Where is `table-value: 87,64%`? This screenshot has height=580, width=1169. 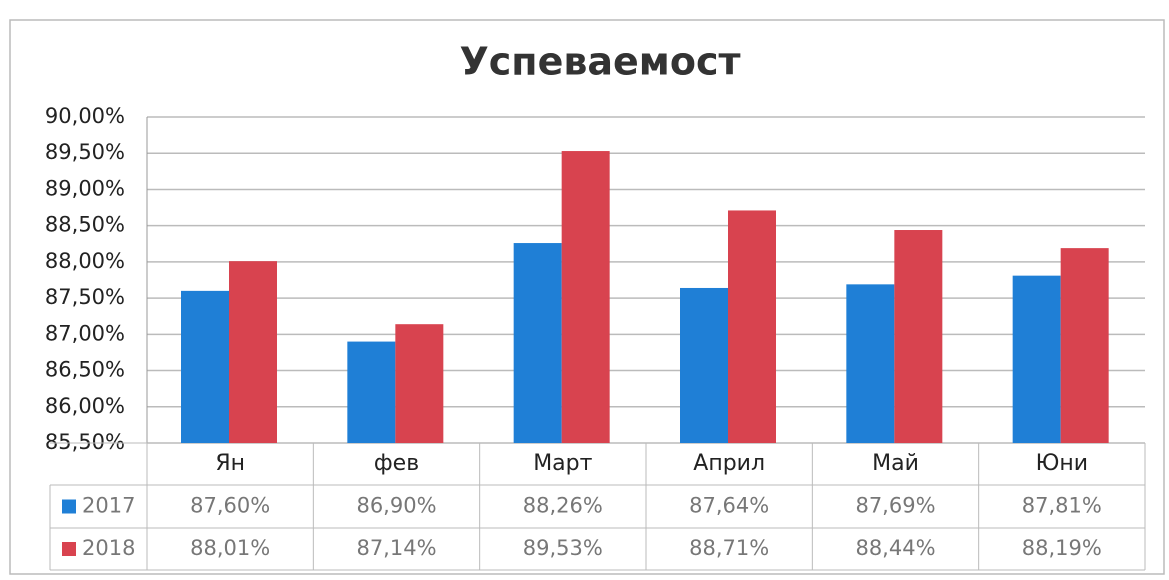
table-value: 87,64% is located at coordinates (729, 506).